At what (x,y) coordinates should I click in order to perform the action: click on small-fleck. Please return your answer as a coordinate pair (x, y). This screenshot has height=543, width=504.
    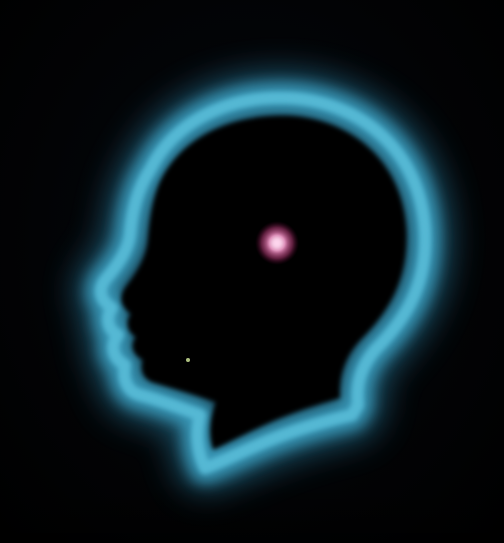
    Looking at the image, I should click on (188, 360).